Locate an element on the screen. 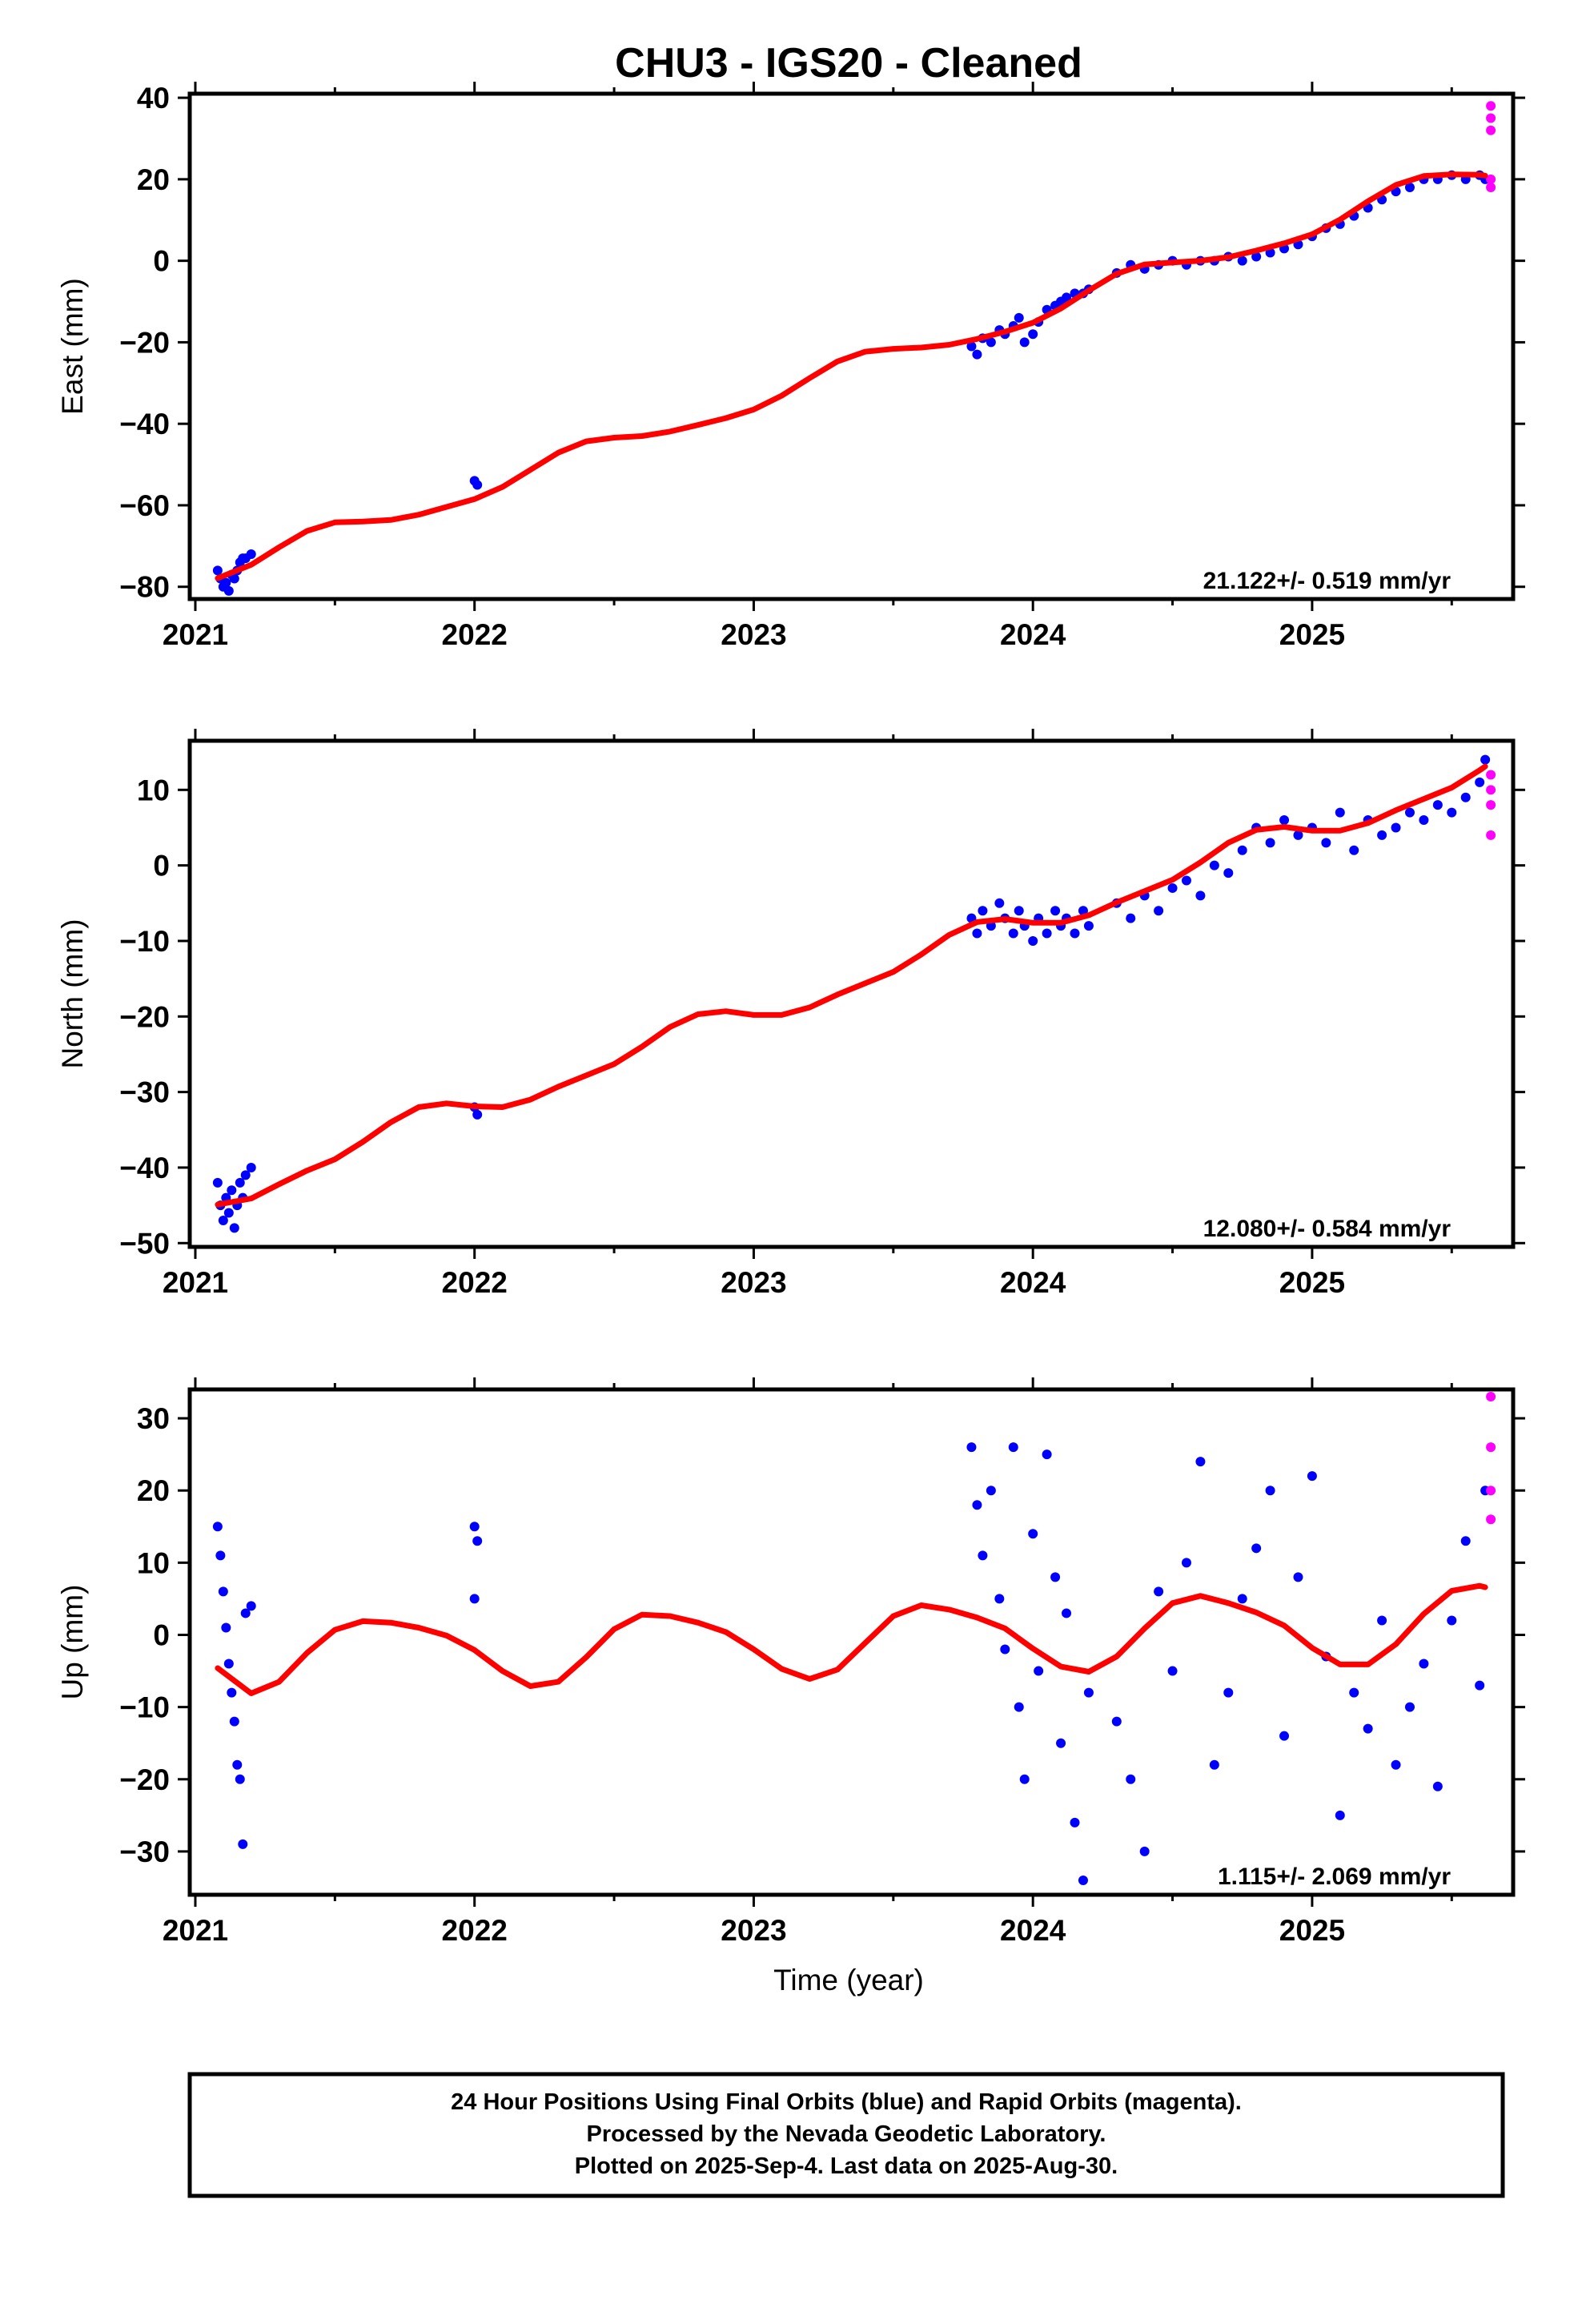 Image resolution: width=1582 pixels, height=2324 pixels. y-tick-label: −80 is located at coordinates (144, 587).